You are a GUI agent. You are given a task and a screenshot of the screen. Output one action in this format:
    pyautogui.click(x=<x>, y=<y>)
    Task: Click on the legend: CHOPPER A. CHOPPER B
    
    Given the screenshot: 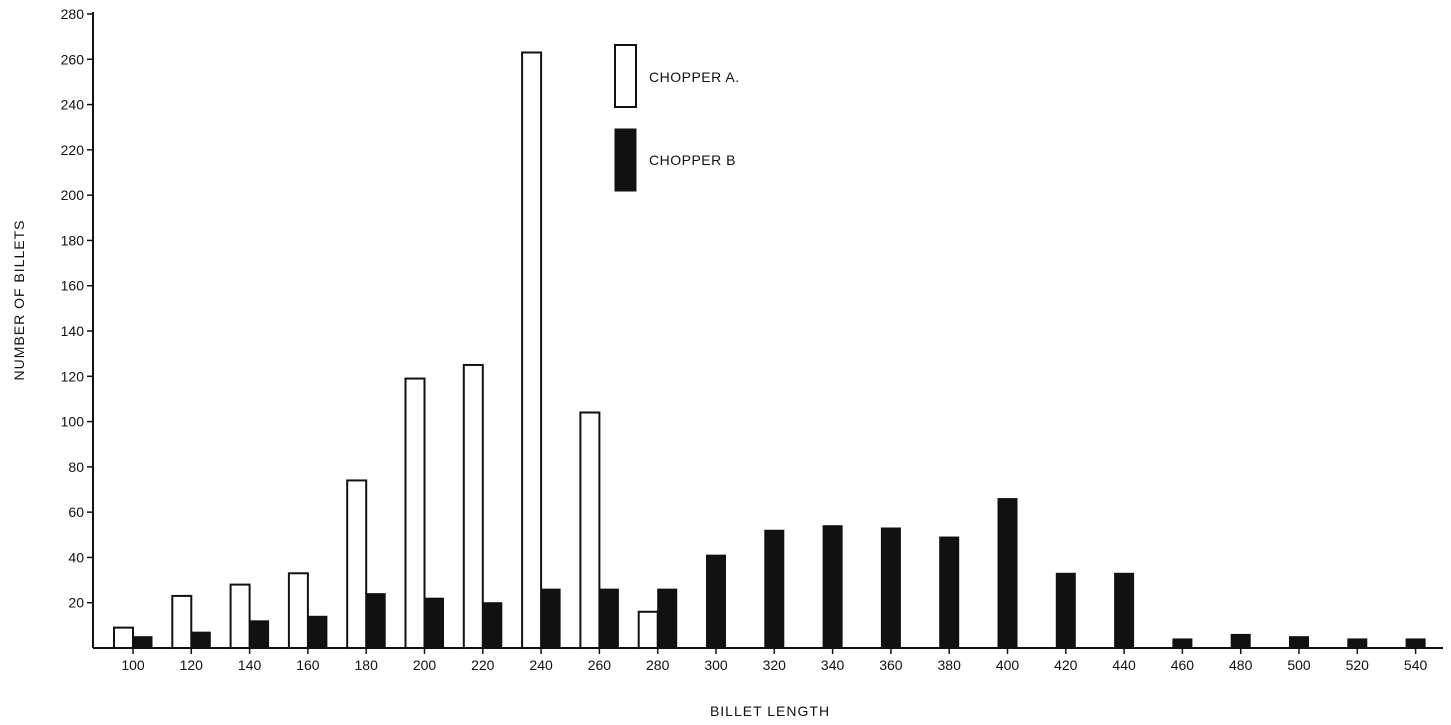 What is the action you would take?
    pyautogui.click(x=677, y=118)
    